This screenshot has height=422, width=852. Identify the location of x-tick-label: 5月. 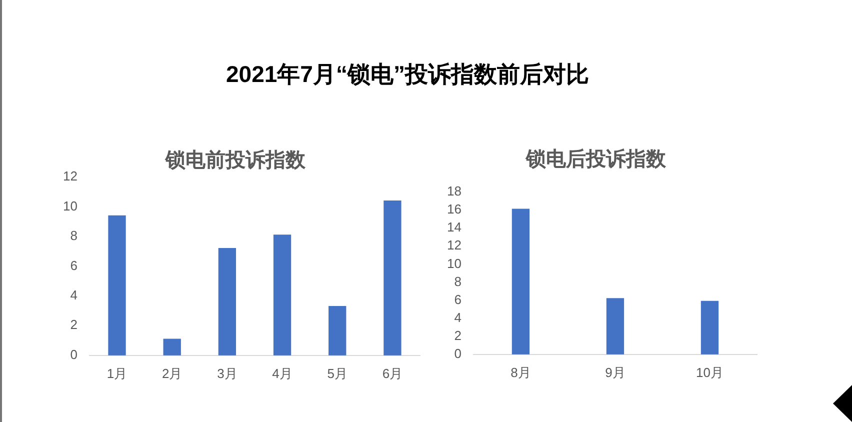
(337, 373).